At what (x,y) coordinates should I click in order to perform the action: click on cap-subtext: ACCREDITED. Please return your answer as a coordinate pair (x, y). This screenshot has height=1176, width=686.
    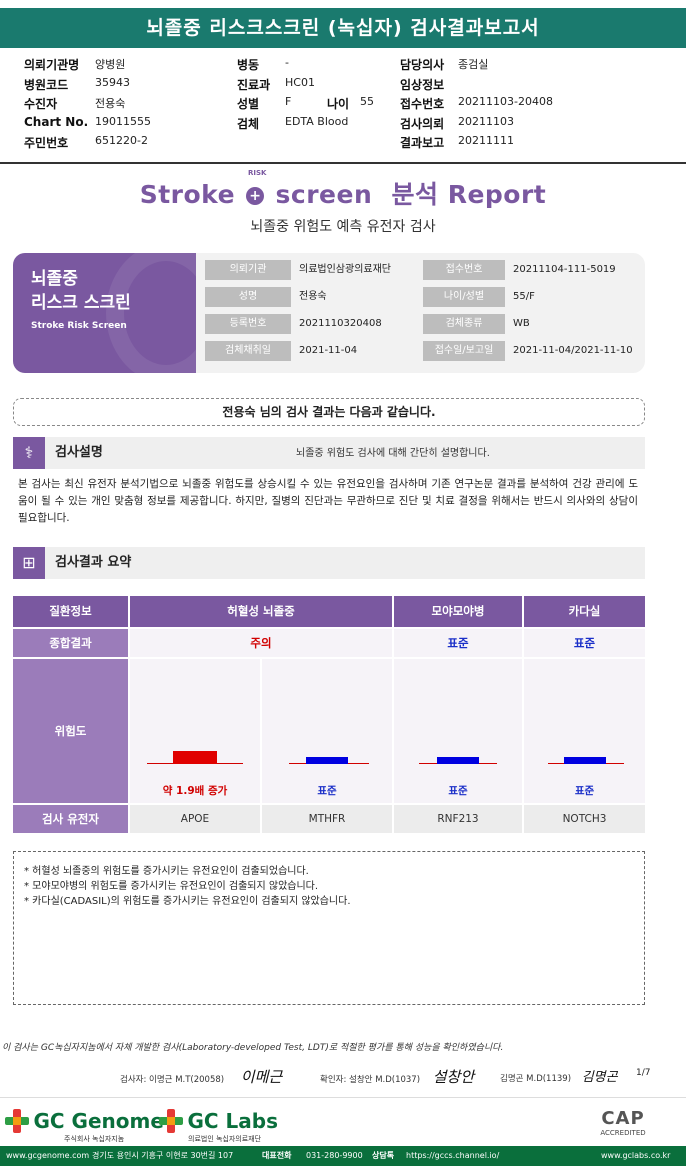
    Looking at the image, I should click on (623, 1133).